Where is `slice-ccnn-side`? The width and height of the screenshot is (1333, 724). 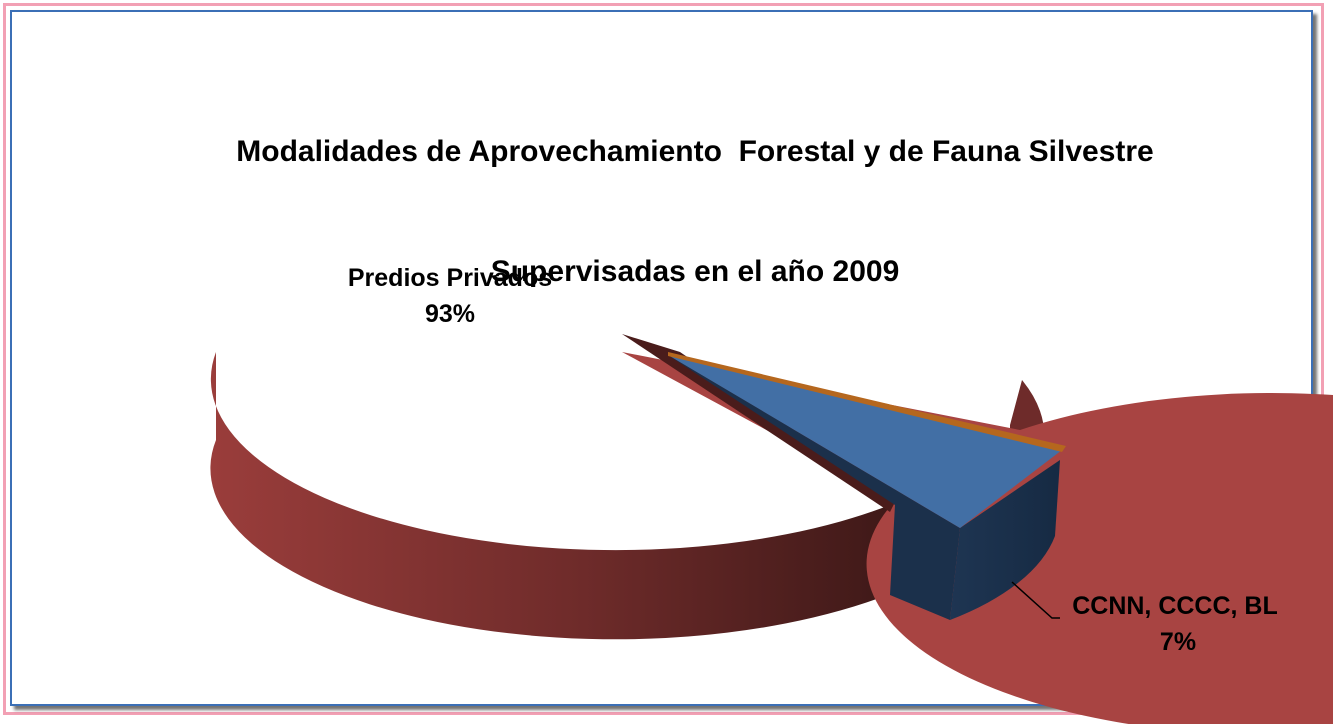
slice-ccnn-side is located at coordinates (1005, 540).